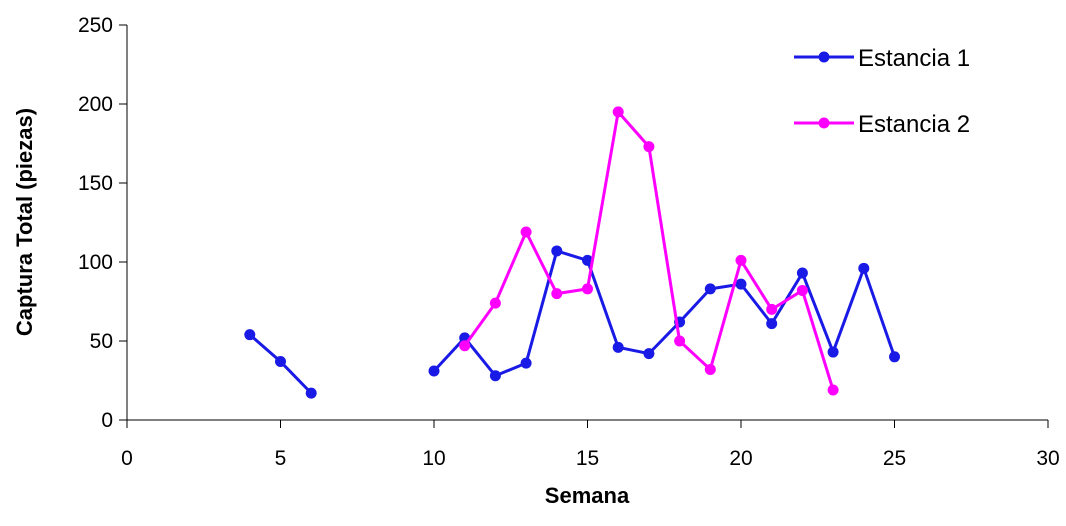 The height and width of the screenshot is (526, 1066). What do you see at coordinates (127, 458) in the screenshot?
I see `x-tick-label: 0` at bounding box center [127, 458].